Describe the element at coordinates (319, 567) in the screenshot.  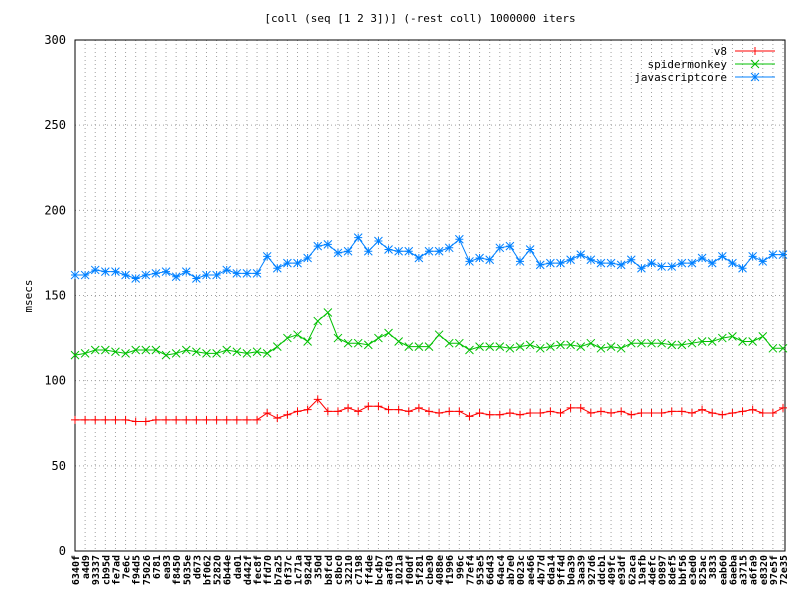
I see `x-tick-label: 350d` at that location.